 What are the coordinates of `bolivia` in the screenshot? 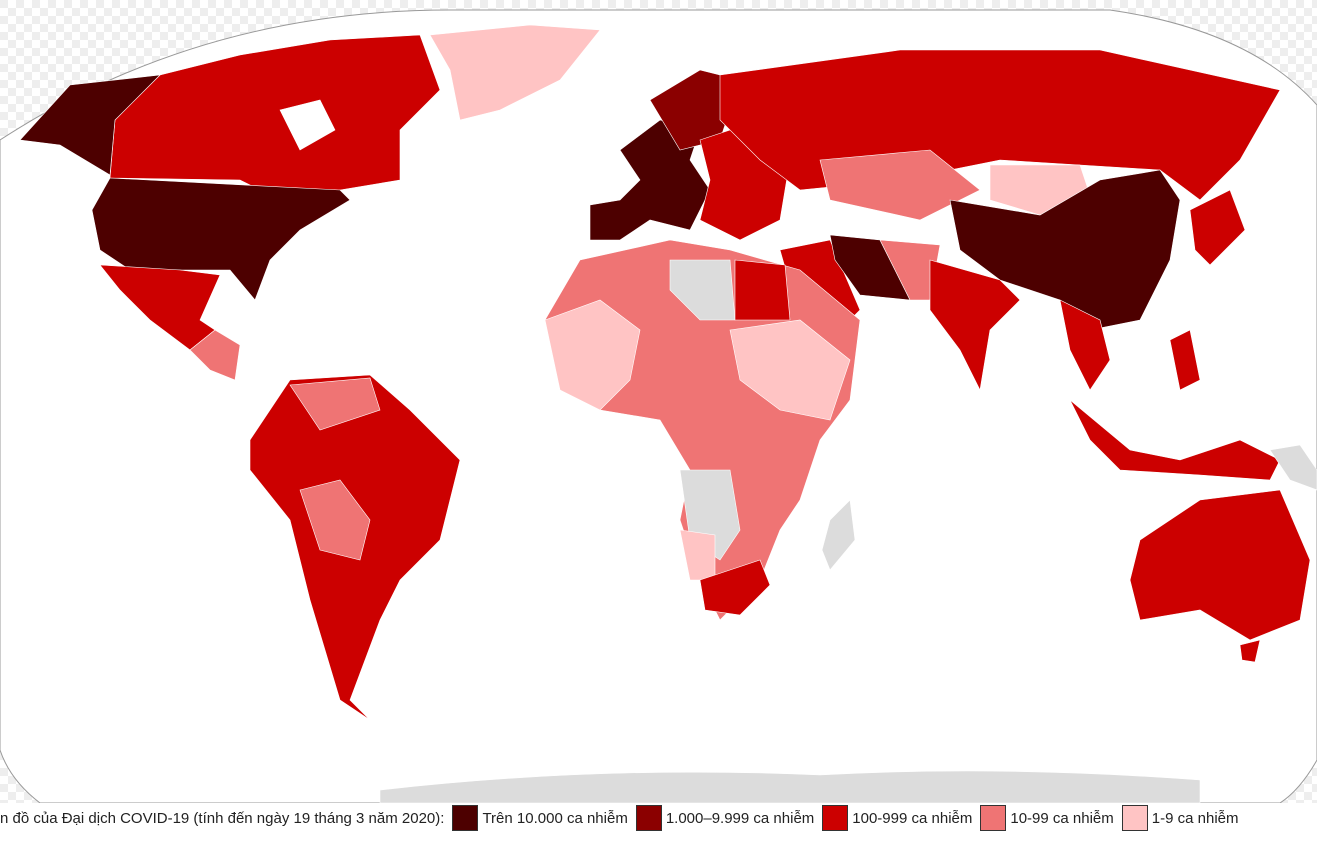 It's located at (335, 520).